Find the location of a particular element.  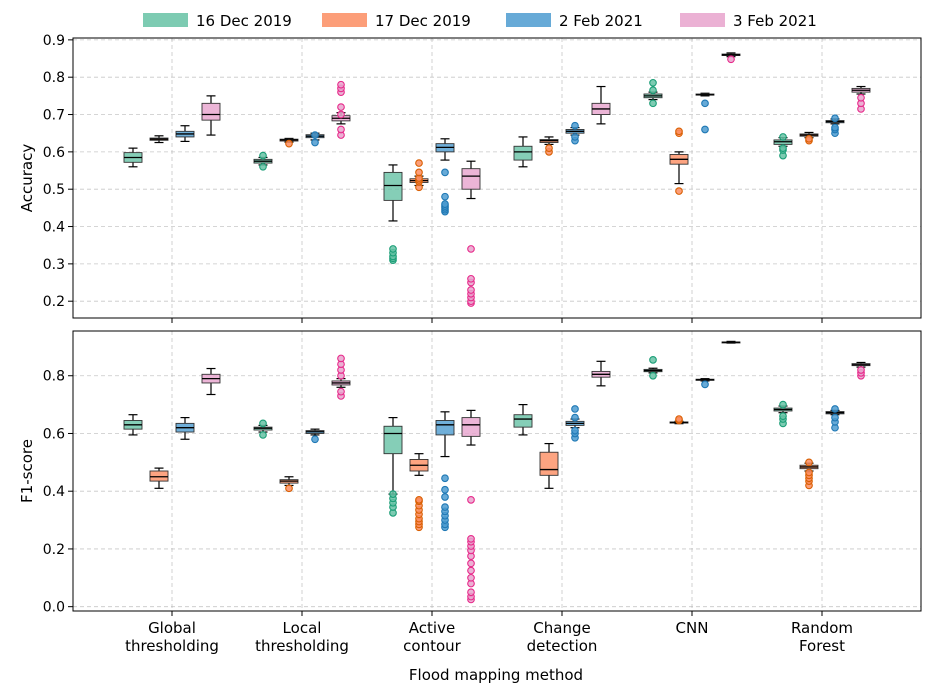

y-tick-label: 0.5 is located at coordinates (54, 190).